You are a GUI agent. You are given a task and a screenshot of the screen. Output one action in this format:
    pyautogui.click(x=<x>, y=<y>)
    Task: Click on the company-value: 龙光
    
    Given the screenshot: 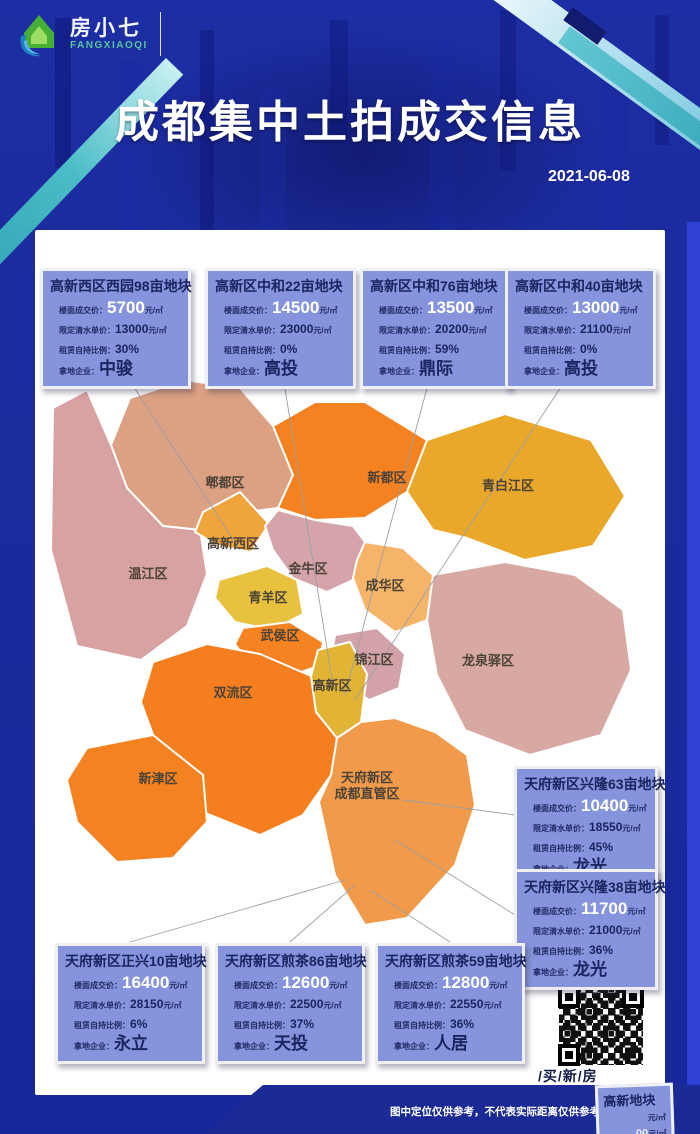 What is the action you would take?
    pyautogui.click(x=590, y=970)
    